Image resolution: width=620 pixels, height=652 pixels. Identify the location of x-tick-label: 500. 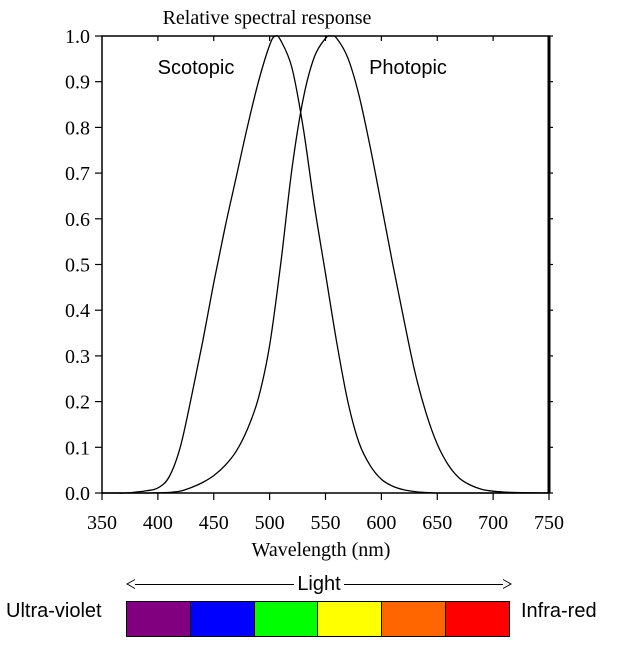
(270, 523).